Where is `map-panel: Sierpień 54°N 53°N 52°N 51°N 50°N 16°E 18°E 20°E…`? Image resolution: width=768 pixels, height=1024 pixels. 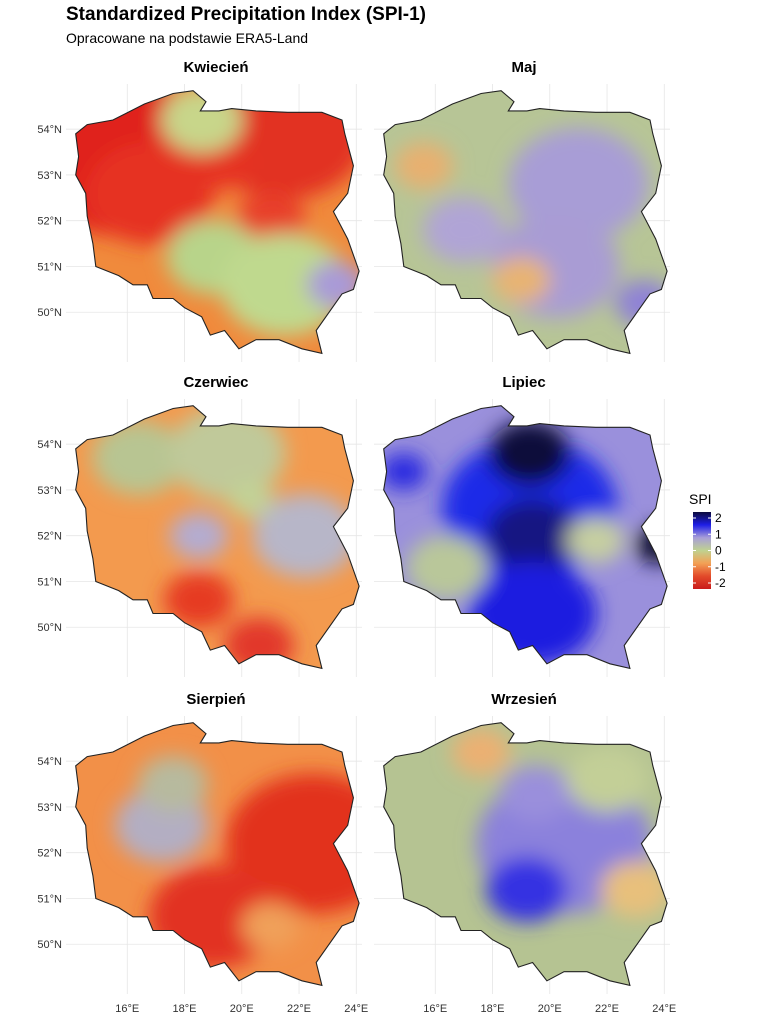
map-panel: Sierpień 54°N 53°N 52°N 51°N 50°N 16°E 18°E 20°E… is located at coordinates (202, 853).